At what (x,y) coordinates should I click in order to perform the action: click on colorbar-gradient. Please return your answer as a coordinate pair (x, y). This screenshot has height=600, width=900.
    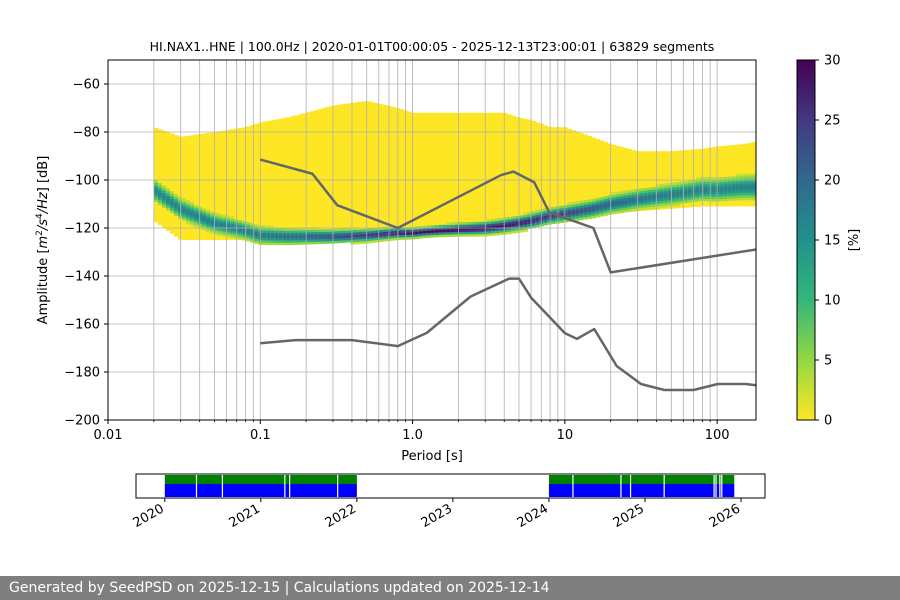
    Looking at the image, I should click on (806, 240).